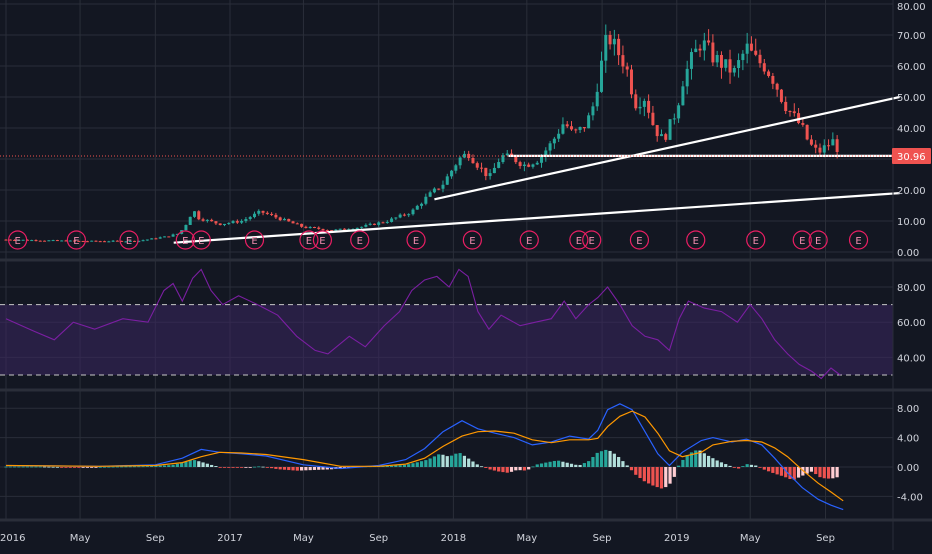  I want to click on time-scale: 2016 May Sep 2017 May Sep 2018 May Sep 2019 May Sep, so click(417, 538).